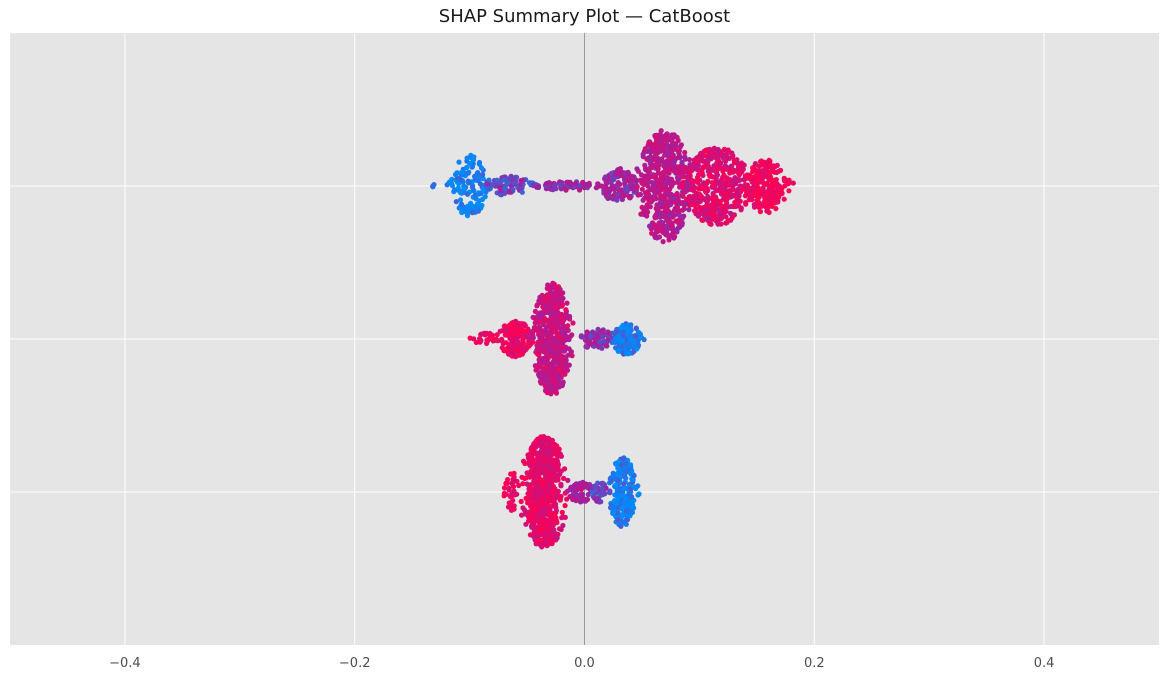 This screenshot has height=680, width=1169. I want to click on x-tick-label: −0.2, so click(355, 663).